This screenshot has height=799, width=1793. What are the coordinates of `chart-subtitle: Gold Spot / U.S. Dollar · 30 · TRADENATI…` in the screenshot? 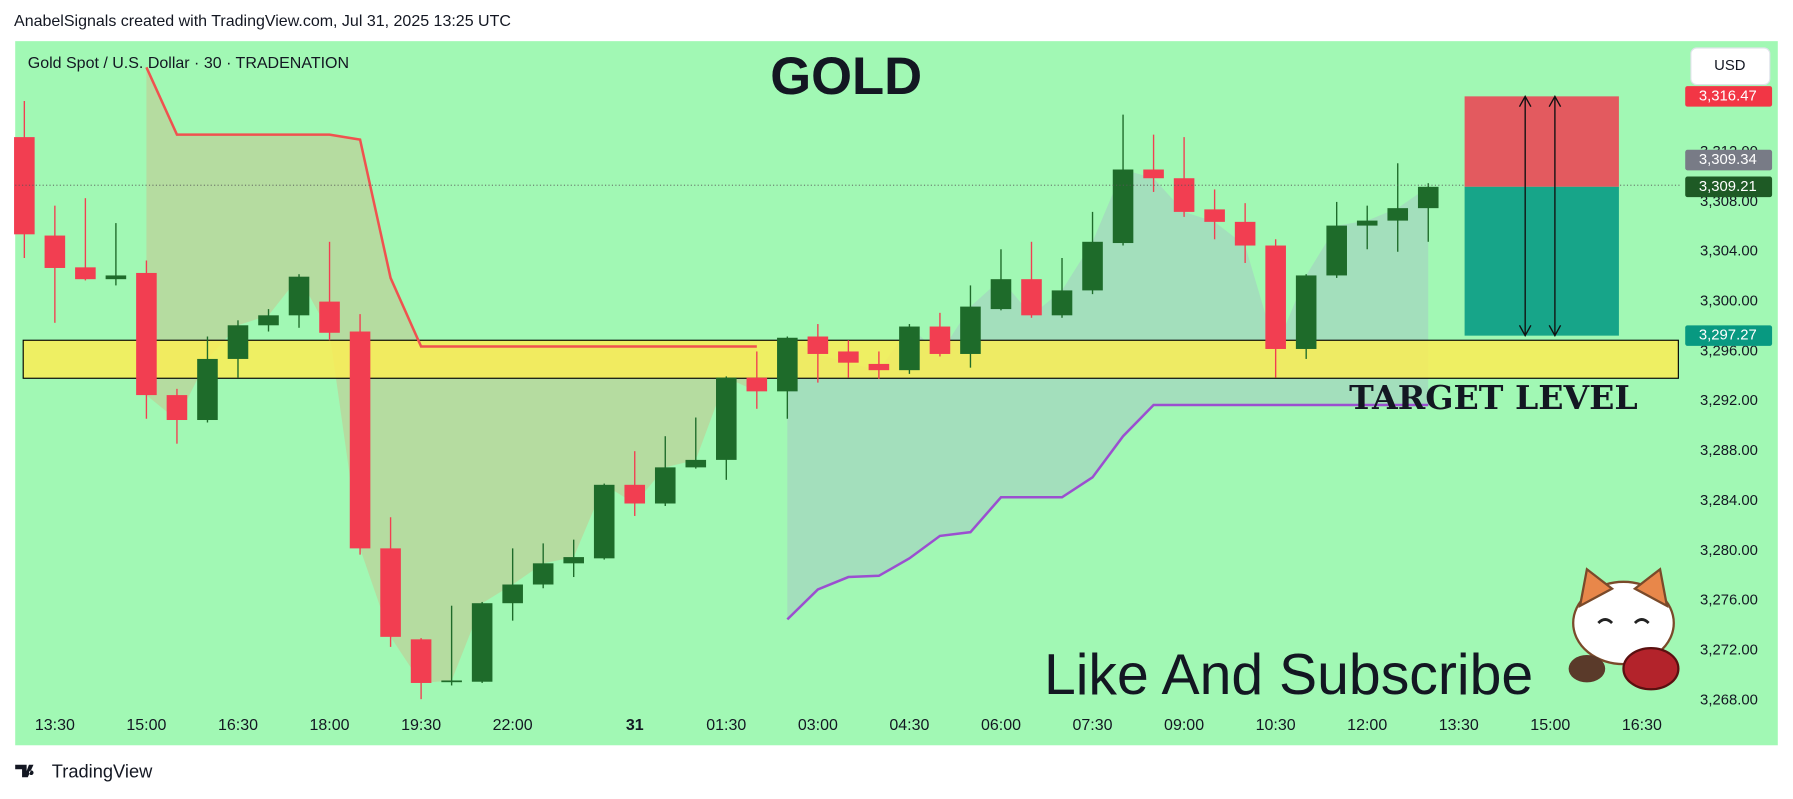 It's located at (188, 63).